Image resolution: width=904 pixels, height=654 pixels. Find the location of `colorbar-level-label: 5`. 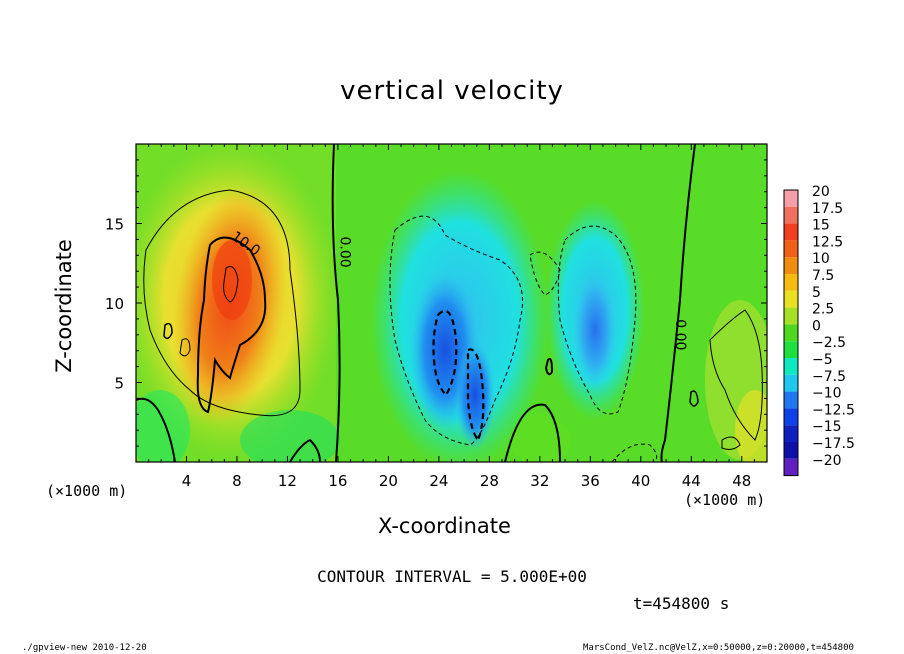

colorbar-level-label: 5 is located at coordinates (816, 293).